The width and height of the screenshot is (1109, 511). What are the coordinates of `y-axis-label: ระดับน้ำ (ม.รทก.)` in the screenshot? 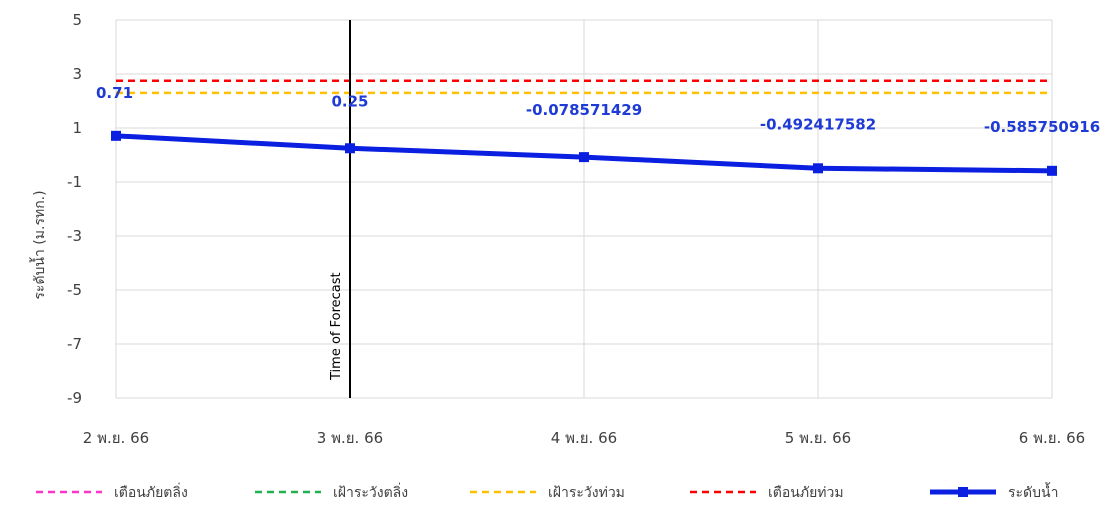 It's located at (38, 244).